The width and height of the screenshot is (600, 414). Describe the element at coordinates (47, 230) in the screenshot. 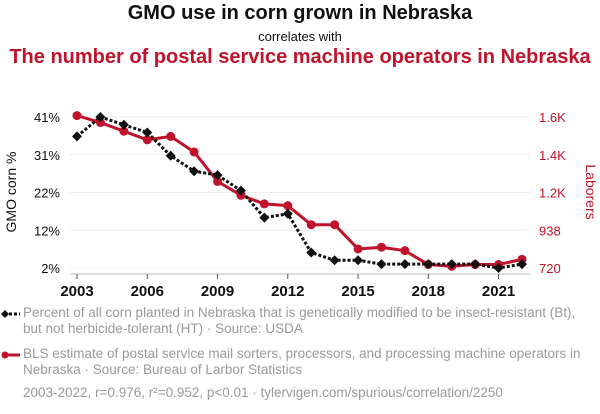

I see `y-left-tick-label: 12%` at that location.